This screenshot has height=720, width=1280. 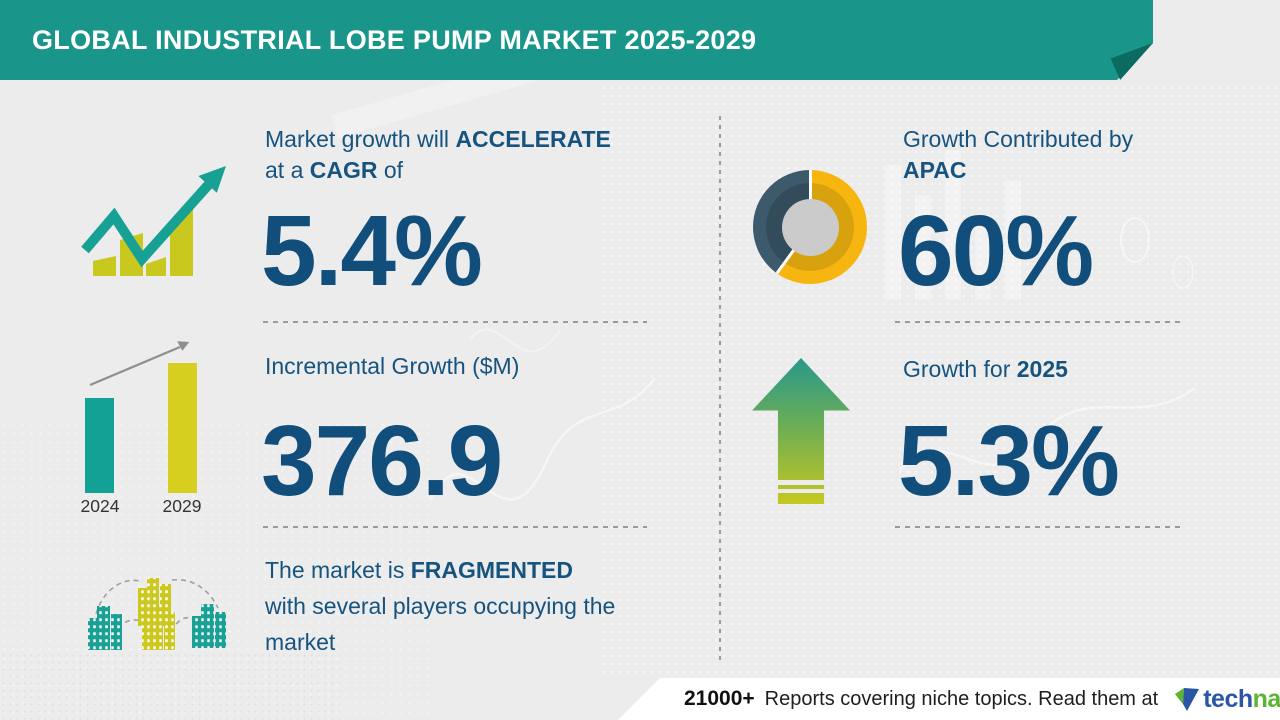 I want to click on growth-2025-label: Growth for 2025, so click(x=985, y=369).